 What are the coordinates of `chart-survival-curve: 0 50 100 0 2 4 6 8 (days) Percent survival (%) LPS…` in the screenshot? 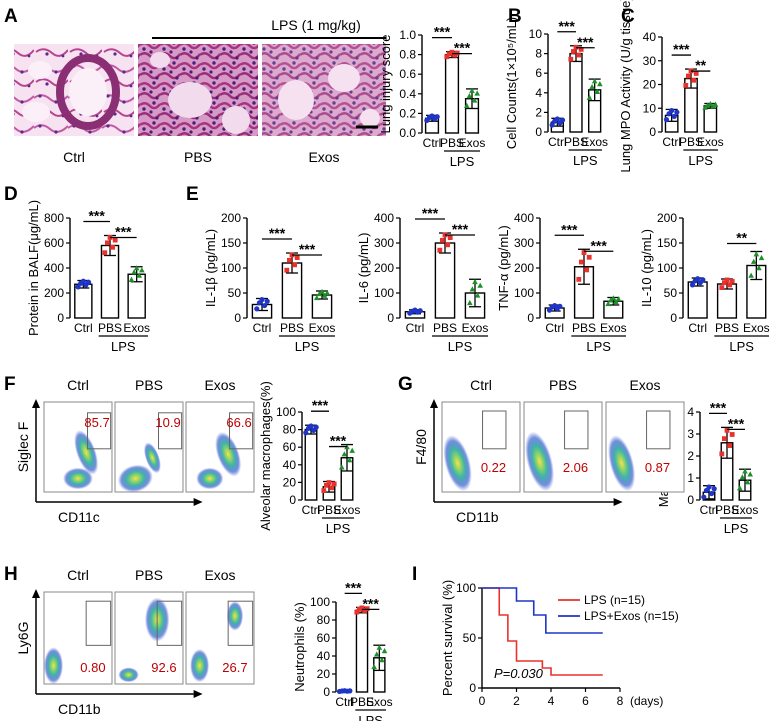 It's located at (559, 644).